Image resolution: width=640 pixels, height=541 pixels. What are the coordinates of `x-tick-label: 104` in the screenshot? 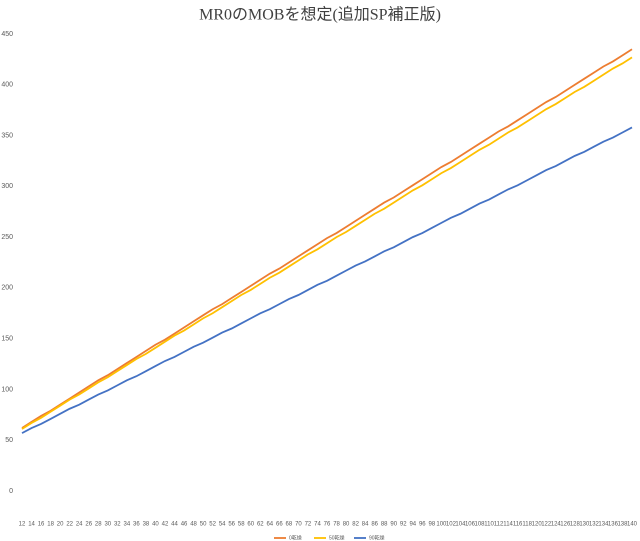 It's located at (460, 525).